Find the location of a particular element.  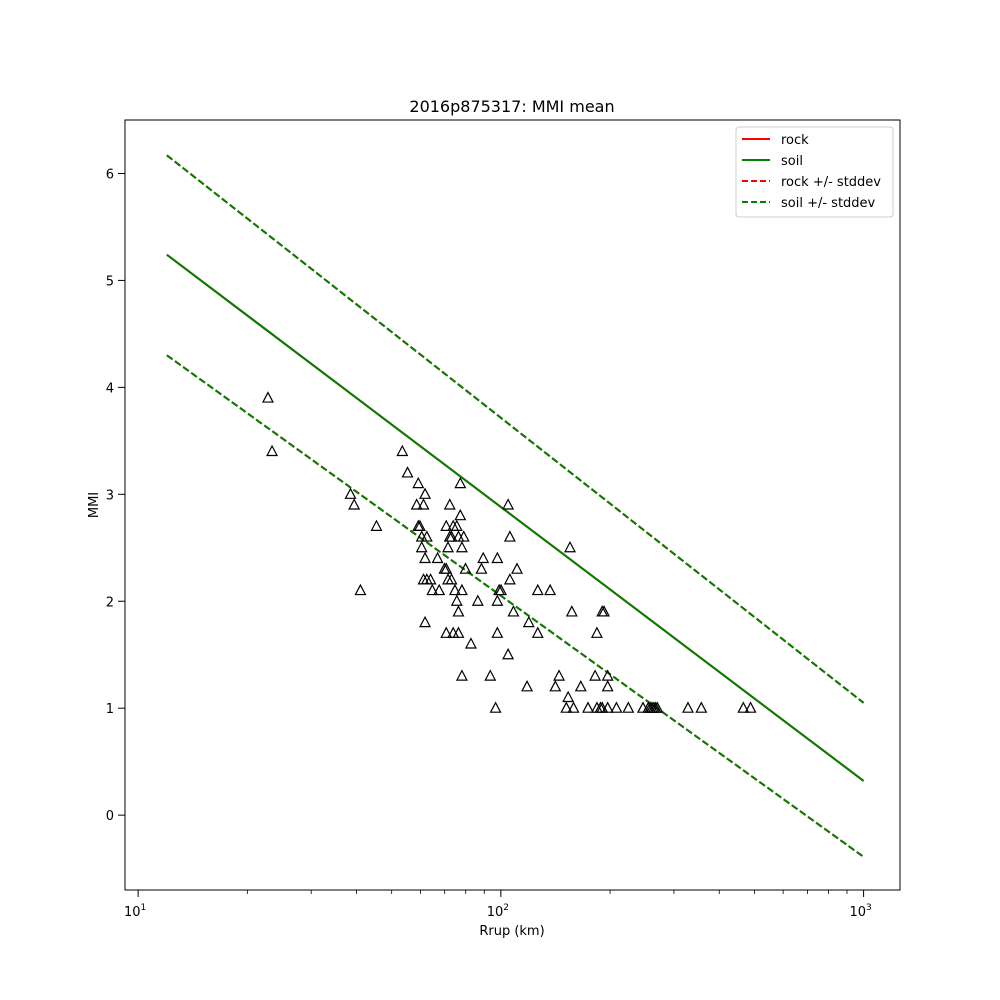

y-tick-label-3: 3 is located at coordinates (110, 495).